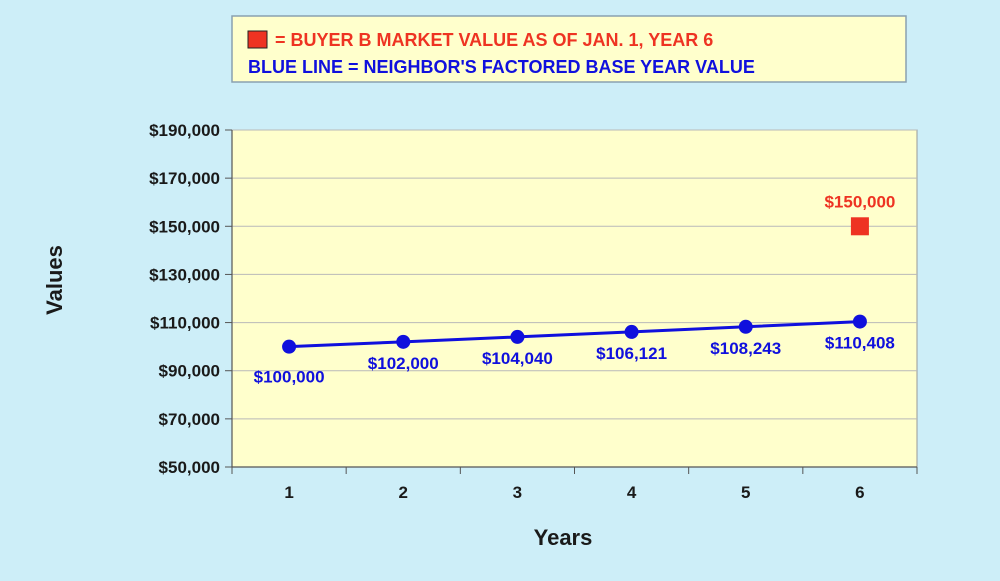 Image resolution: width=1000 pixels, height=581 pixels. What do you see at coordinates (185, 323) in the screenshot?
I see `y-tick-label: $110,000` at bounding box center [185, 323].